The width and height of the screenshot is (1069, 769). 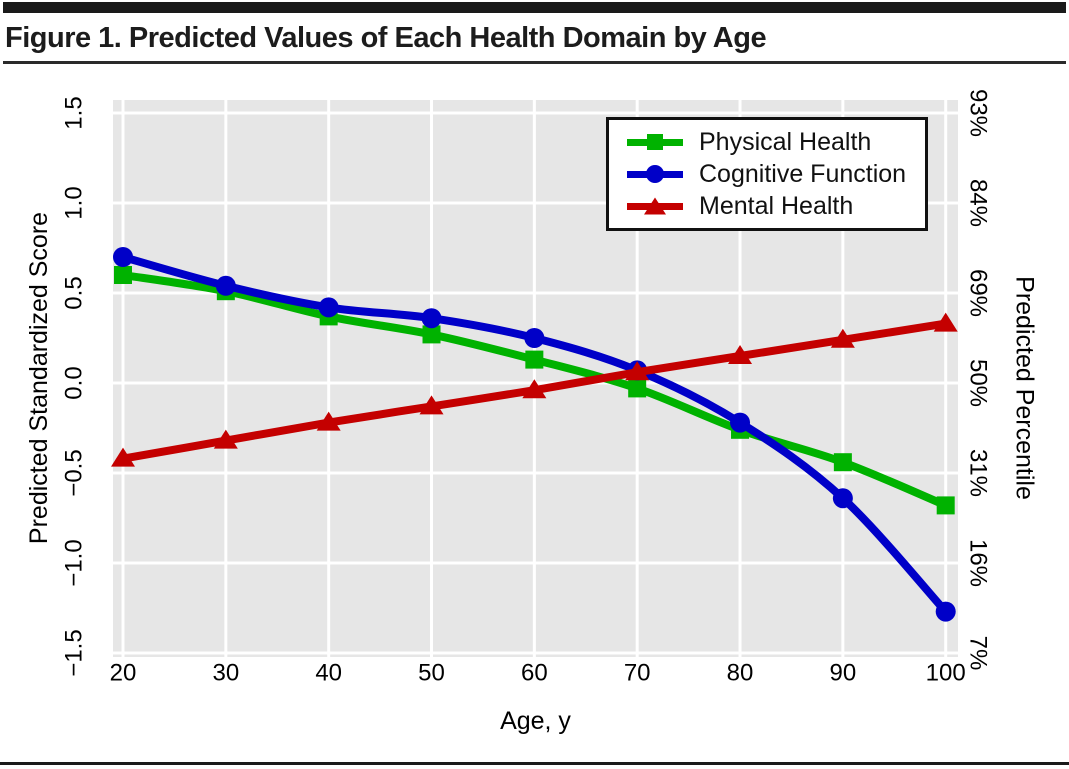 I want to click on legend-item: Cognitive Function, so click(x=776, y=174).